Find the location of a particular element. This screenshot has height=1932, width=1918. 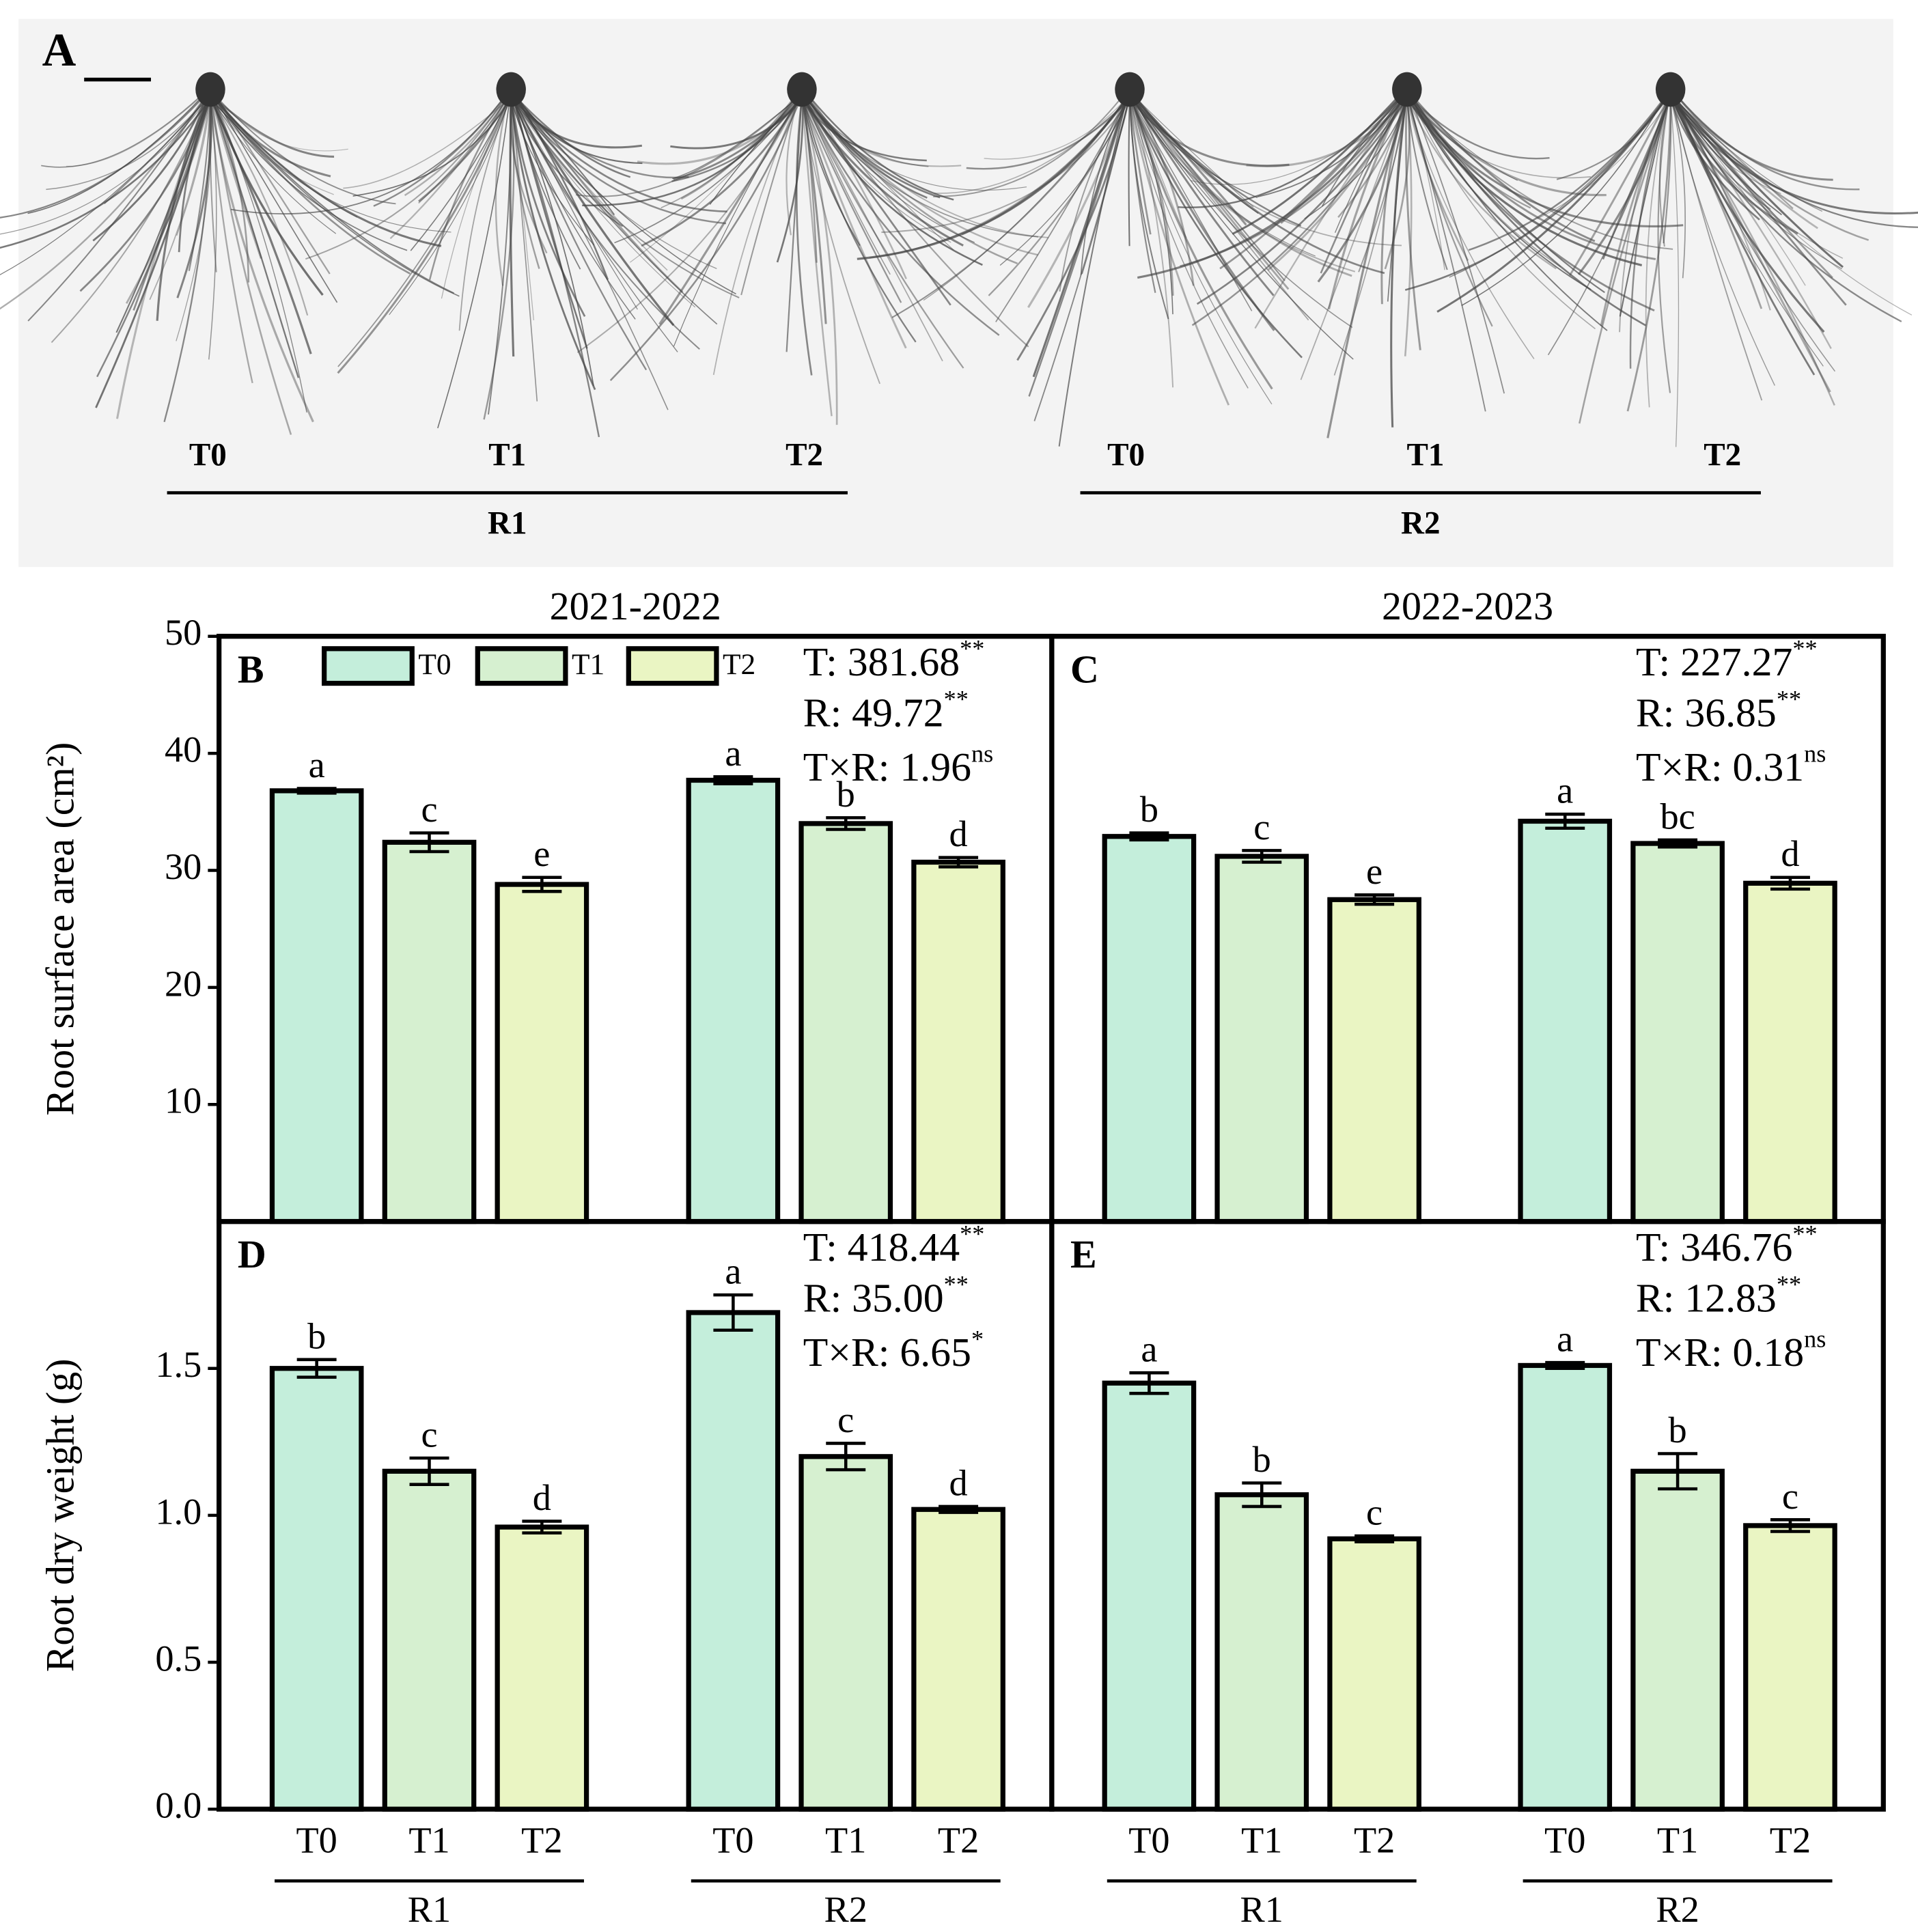

legend-swatch is located at coordinates (522, 666).